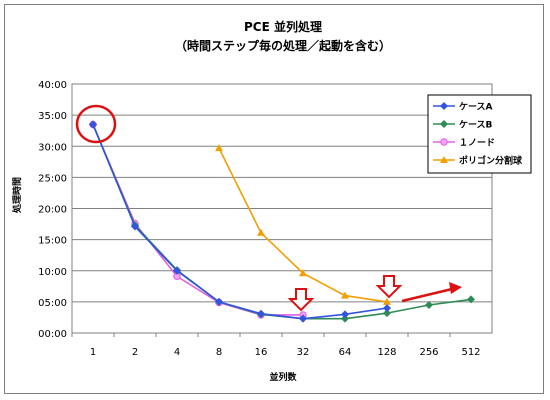 The height and width of the screenshot is (400, 550). Describe the element at coordinates (17, 195) in the screenshot. I see `y-axis-label: 処理時間` at that location.